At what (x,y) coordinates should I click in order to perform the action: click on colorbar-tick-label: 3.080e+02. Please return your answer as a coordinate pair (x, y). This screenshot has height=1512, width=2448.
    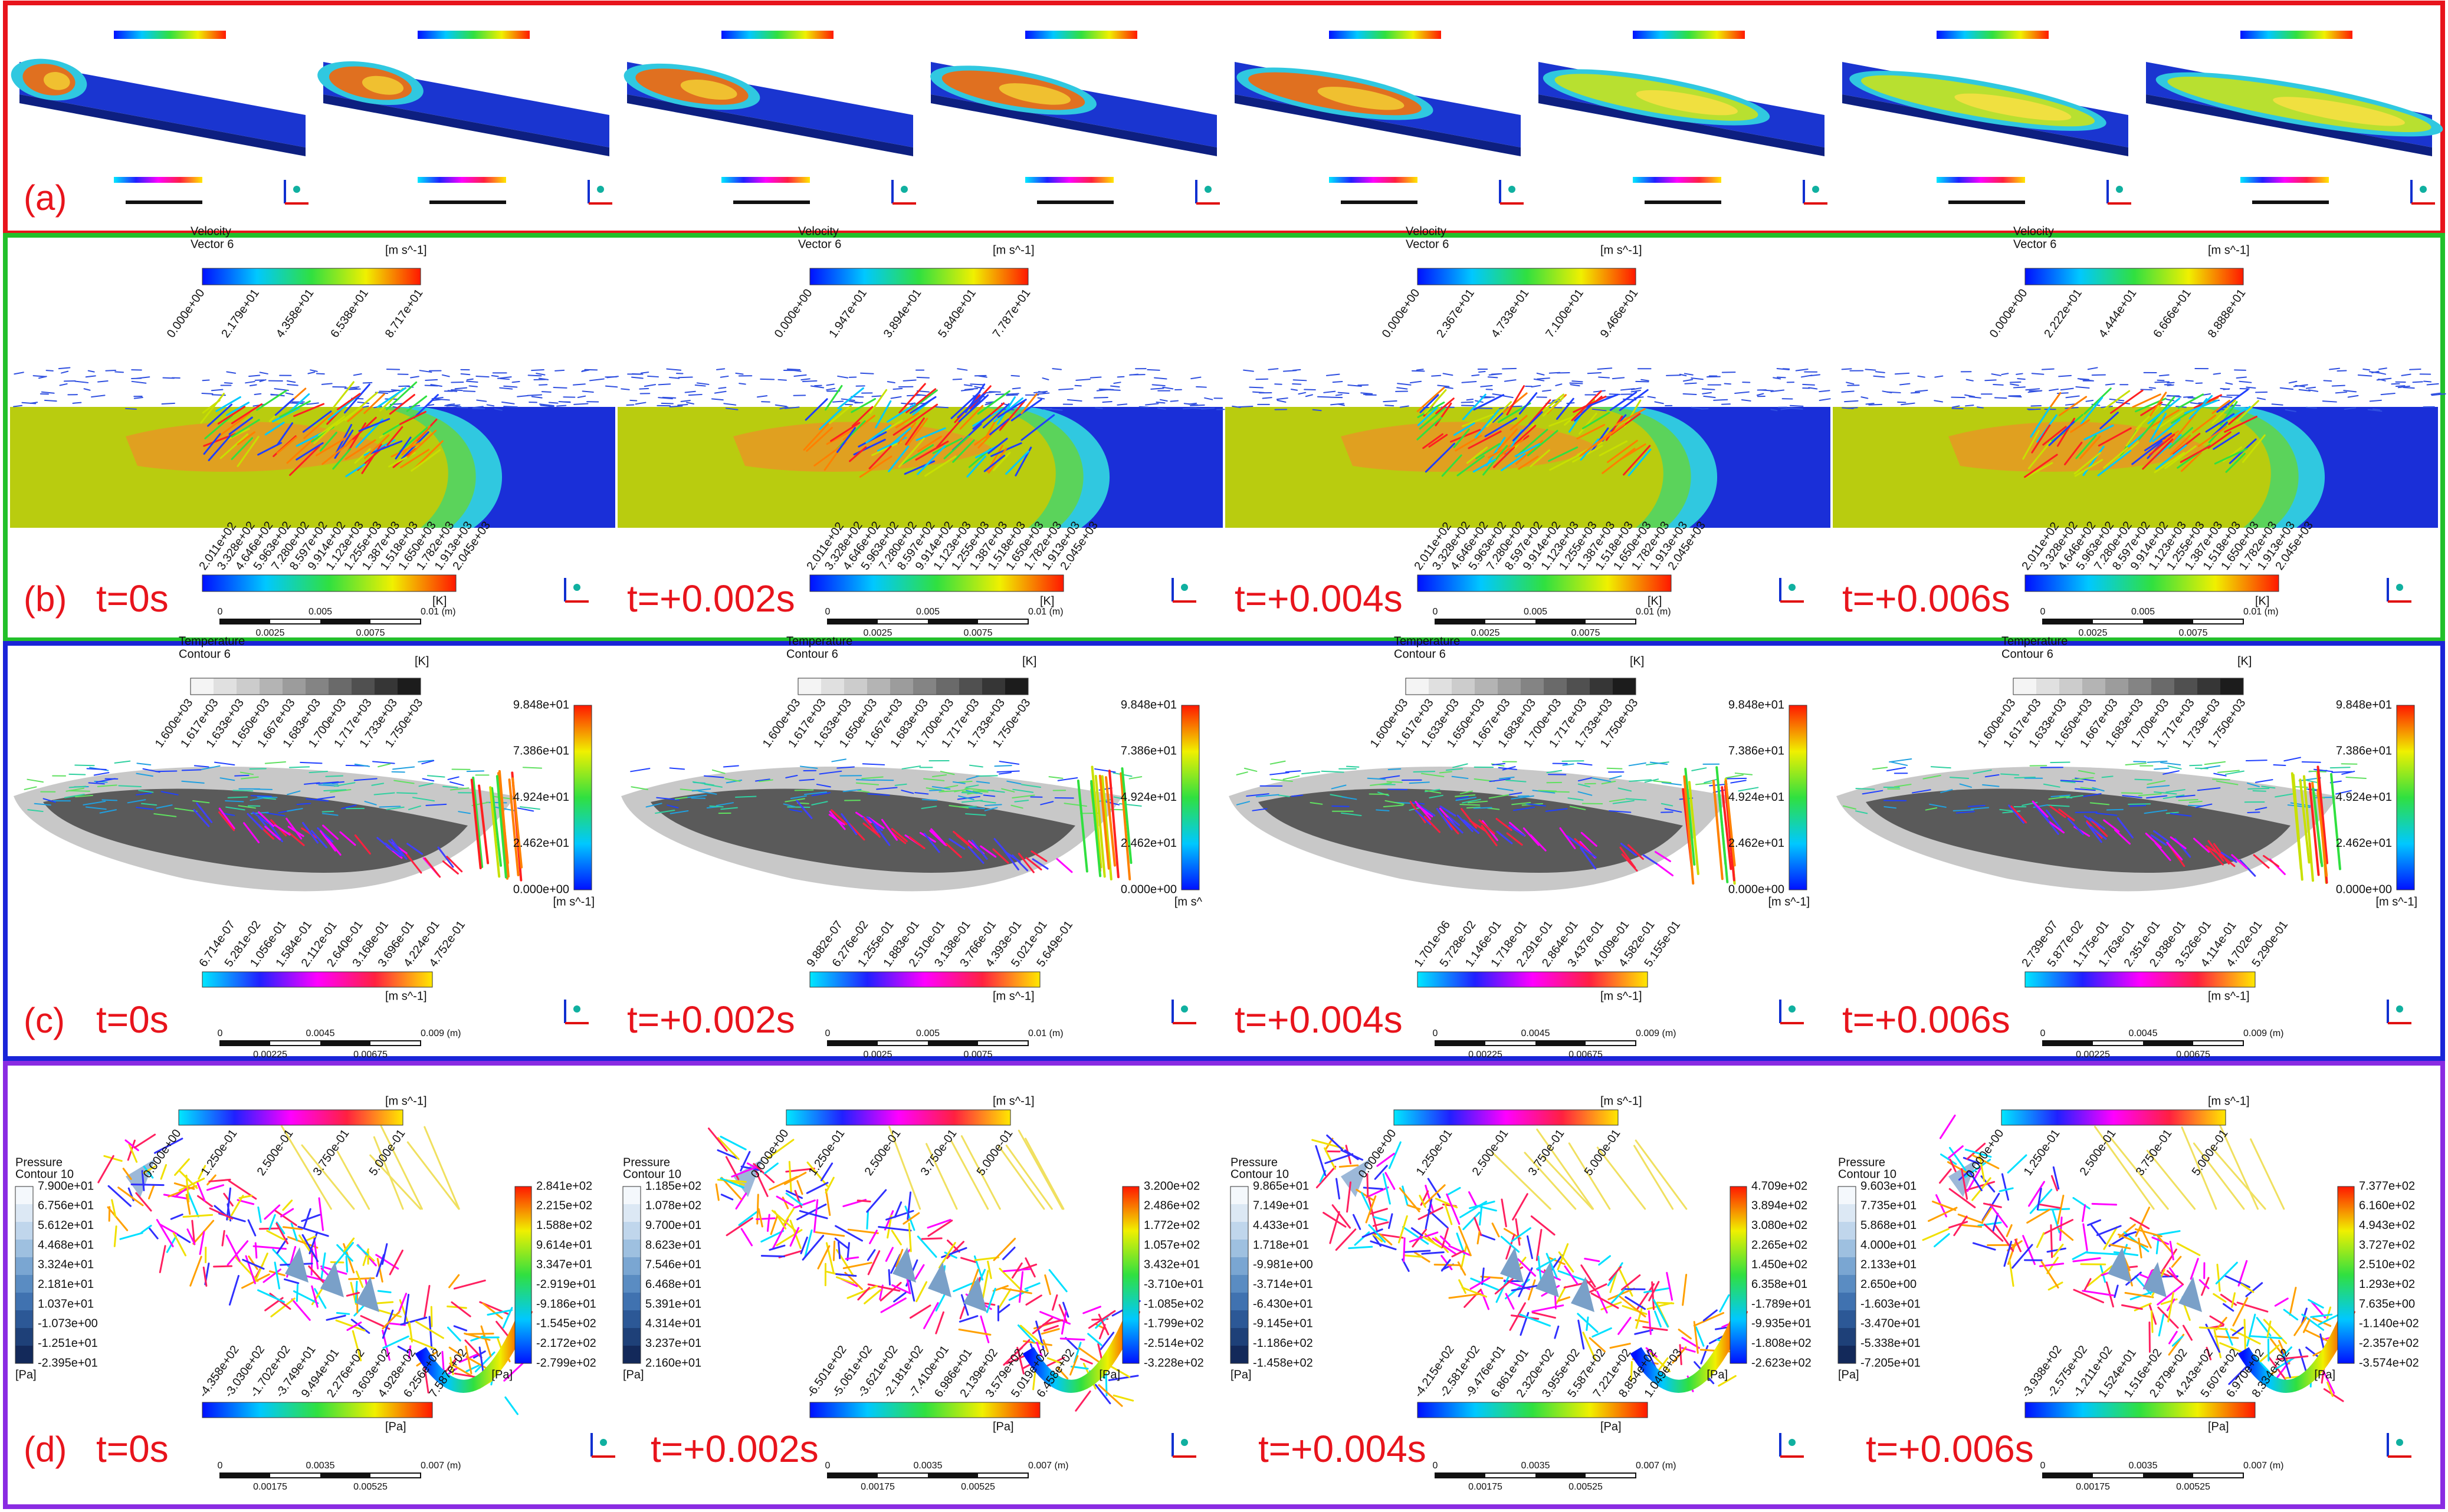
    Looking at the image, I should click on (1779, 1225).